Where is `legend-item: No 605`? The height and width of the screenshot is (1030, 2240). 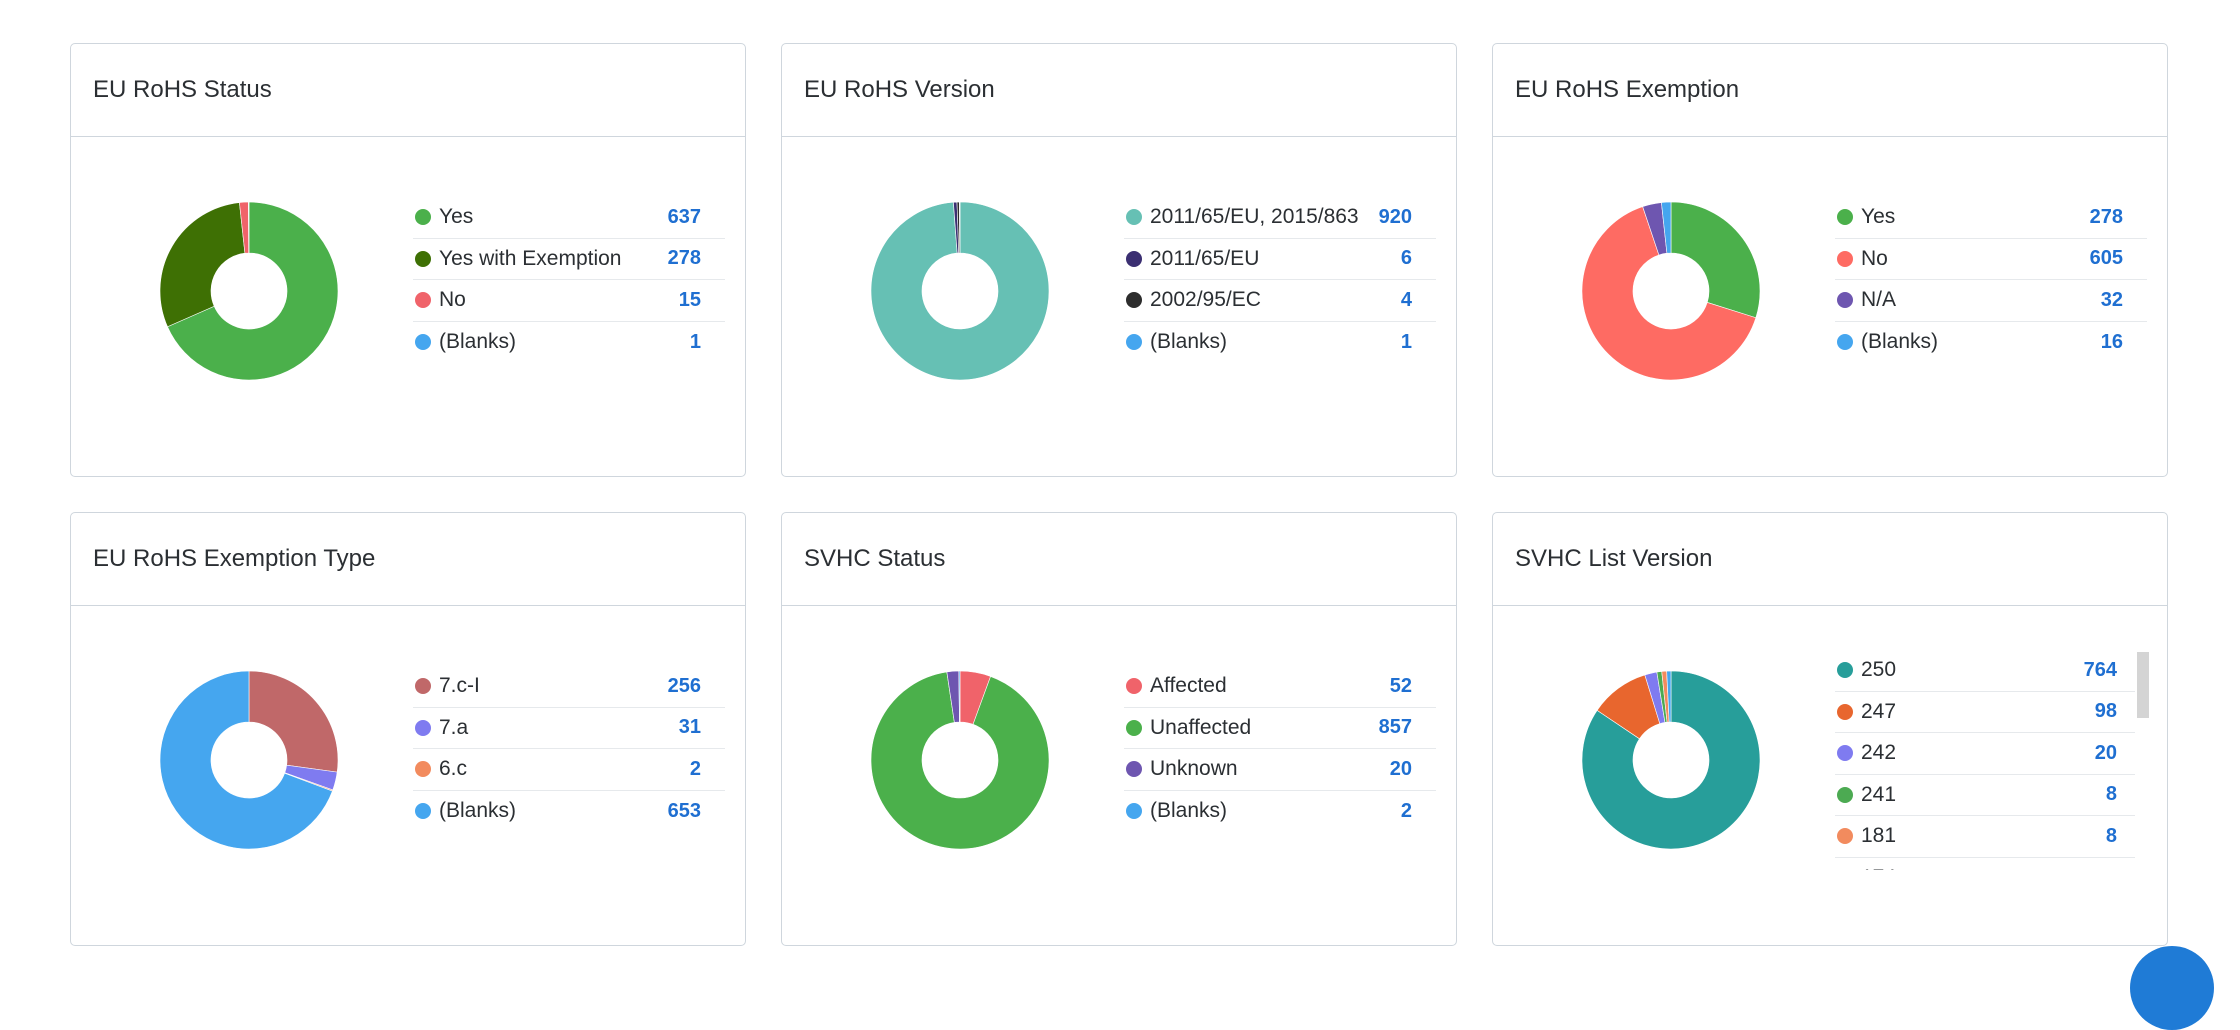
legend-item: No 605 is located at coordinates (1991, 259).